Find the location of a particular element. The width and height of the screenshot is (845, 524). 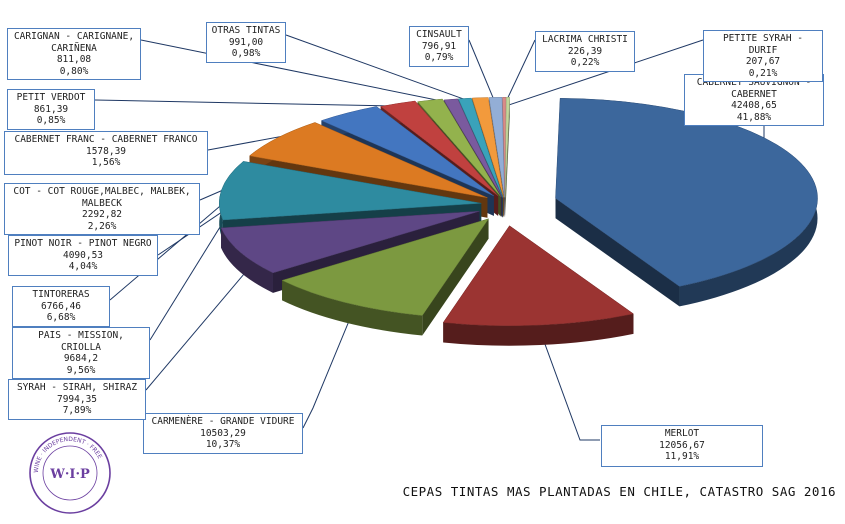

slice-label-value: 796,91 is located at coordinates (439, 46).